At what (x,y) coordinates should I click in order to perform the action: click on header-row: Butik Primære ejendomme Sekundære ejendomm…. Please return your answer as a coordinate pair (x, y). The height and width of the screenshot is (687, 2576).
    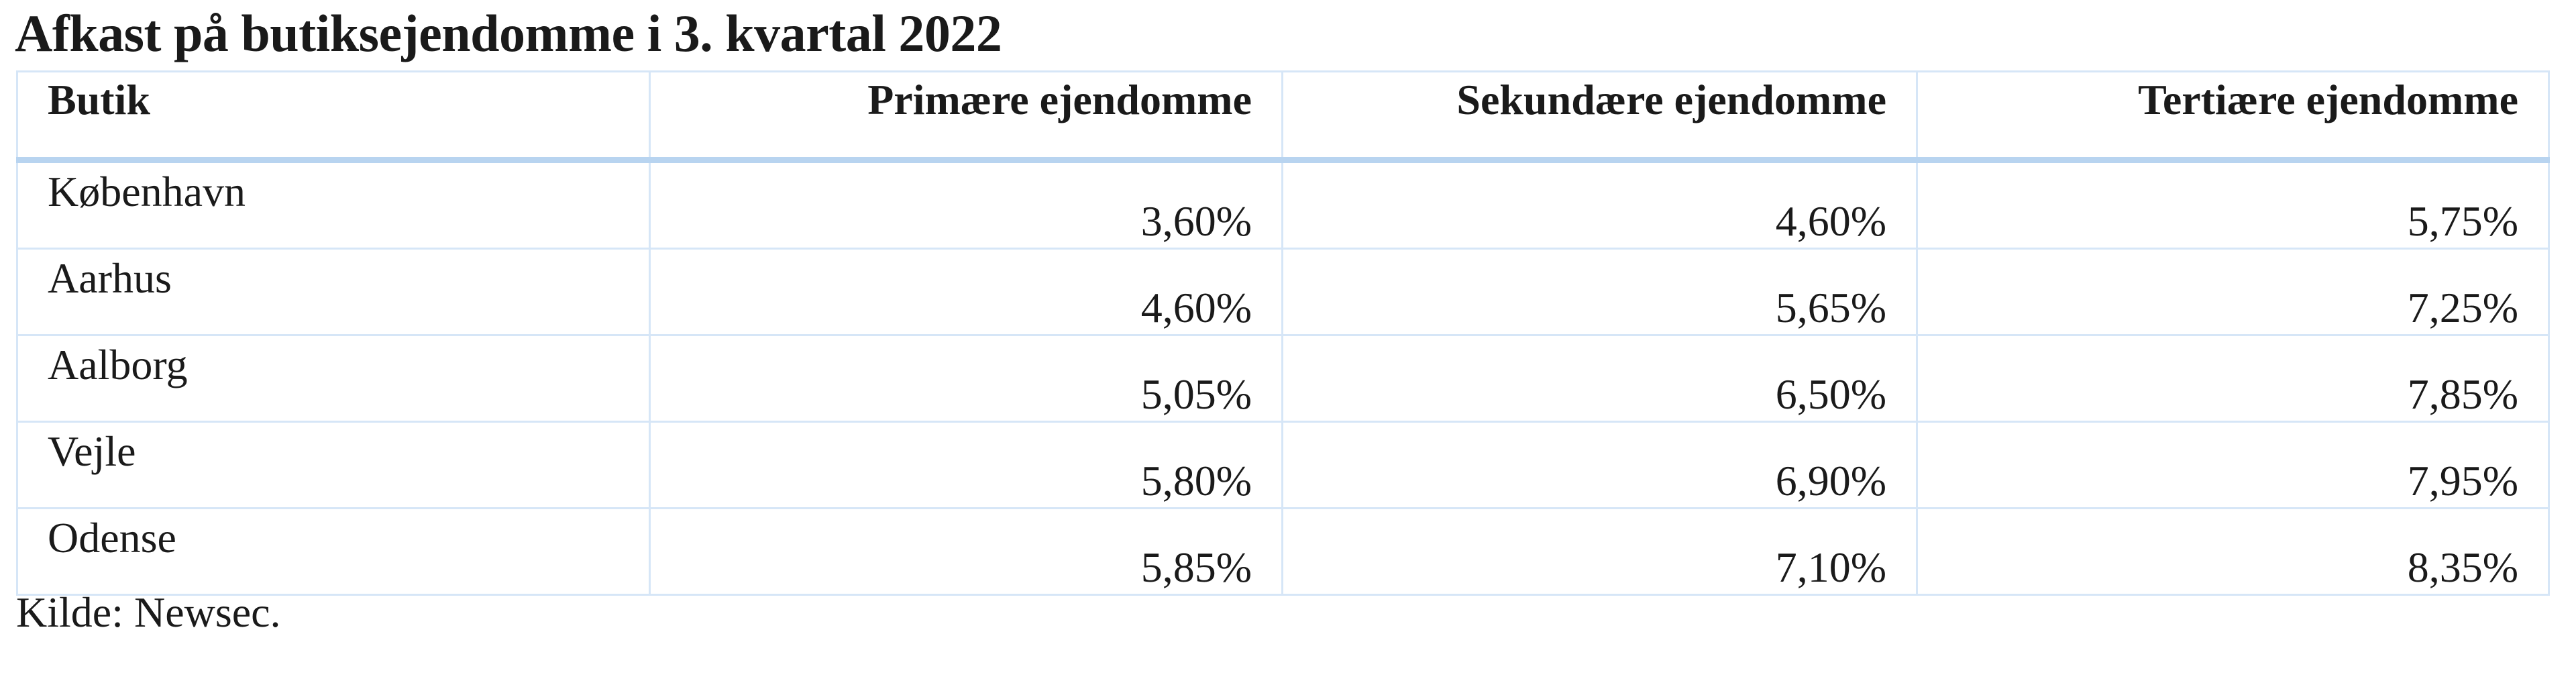
    Looking at the image, I should click on (1283, 117).